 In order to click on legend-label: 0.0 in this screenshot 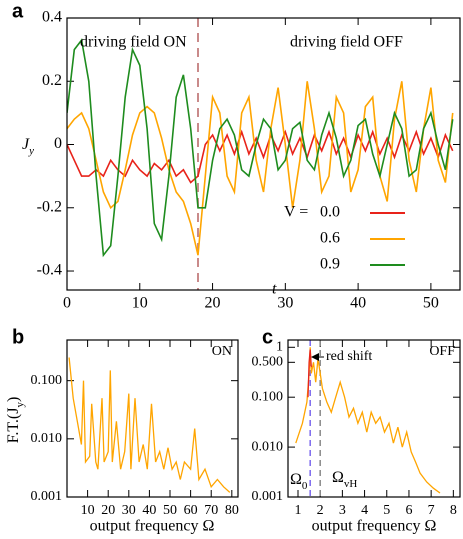, I will do `click(330, 212)`.